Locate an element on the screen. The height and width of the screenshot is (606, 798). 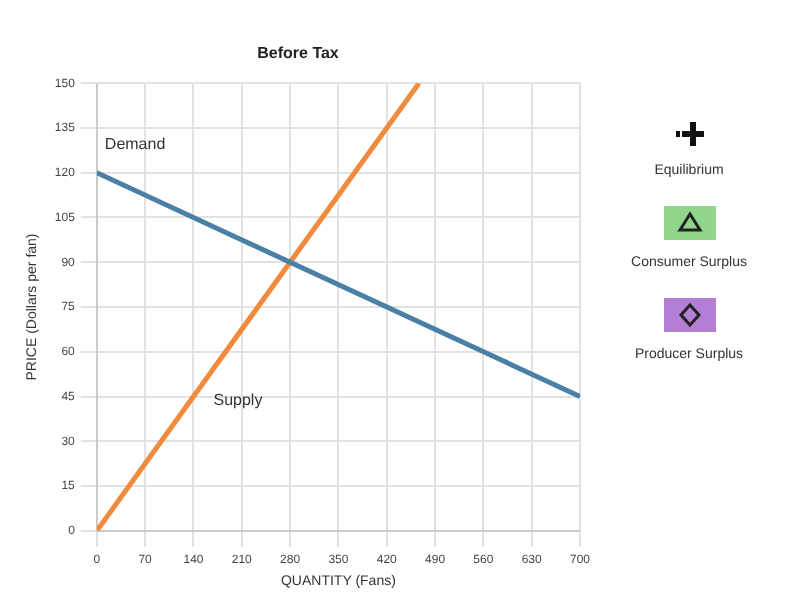
chart-title: Before Tax is located at coordinates (298, 53).